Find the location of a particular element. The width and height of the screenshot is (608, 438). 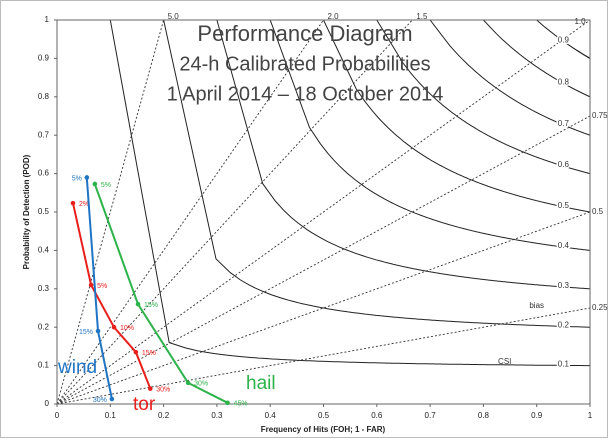

x-tick-label: 0.1 is located at coordinates (111, 415).